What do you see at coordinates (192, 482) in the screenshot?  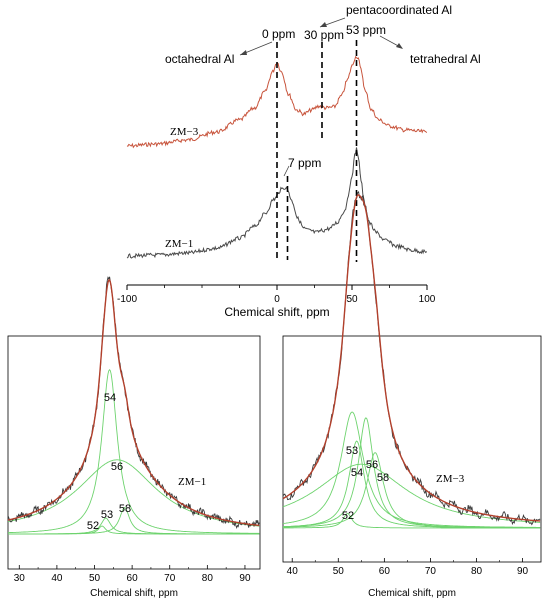 I see `bl-sample-label: ZM−1` at bounding box center [192, 482].